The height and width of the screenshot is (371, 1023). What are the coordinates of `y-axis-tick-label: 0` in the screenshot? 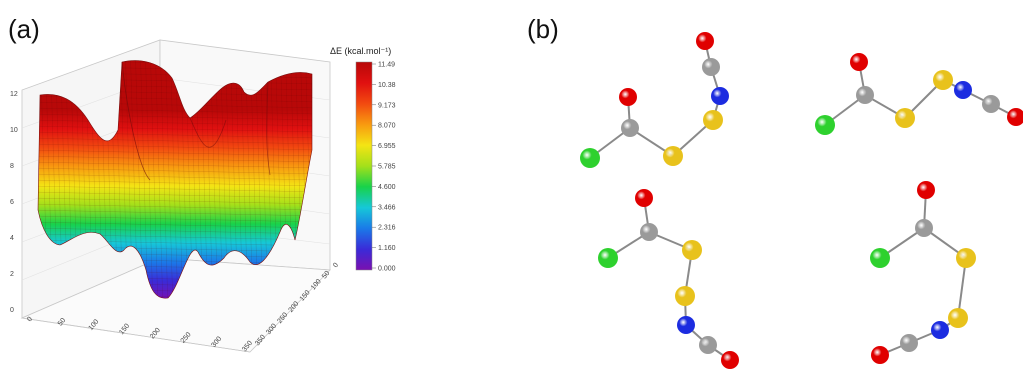 It's located at (336, 266).